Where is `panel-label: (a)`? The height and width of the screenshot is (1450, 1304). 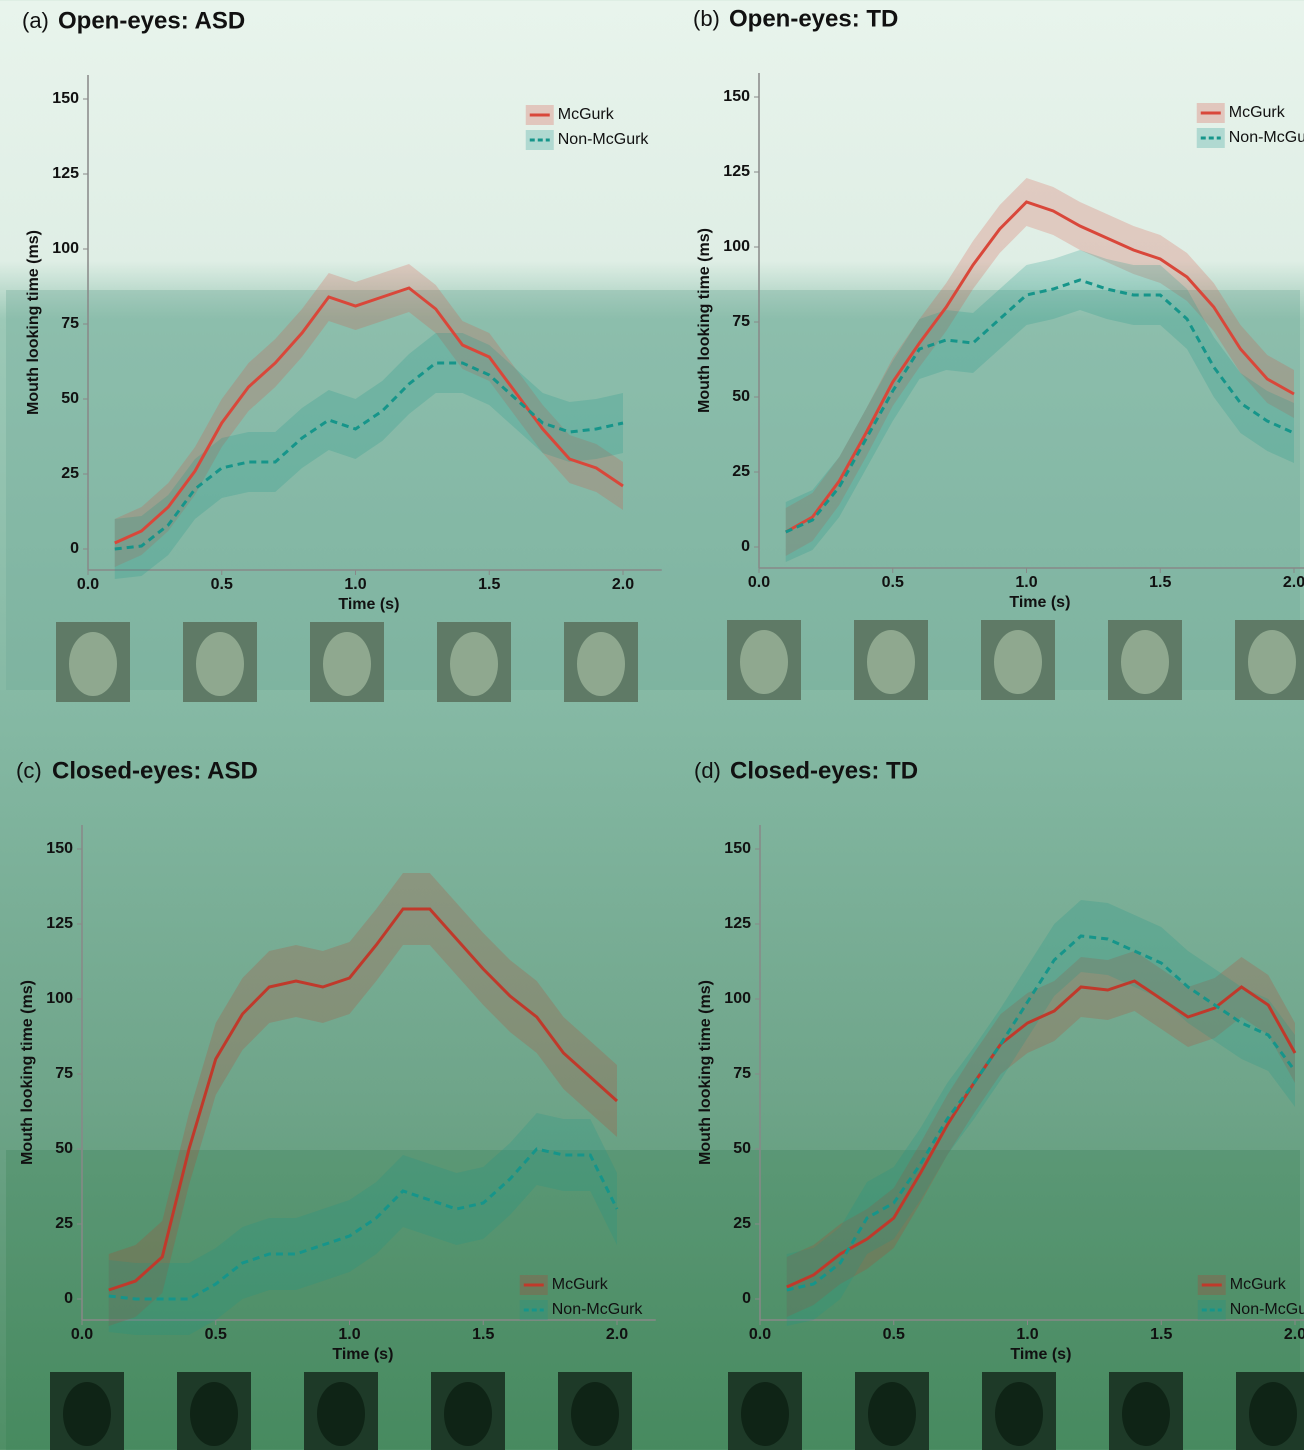 panel-label: (a) is located at coordinates (35, 20).